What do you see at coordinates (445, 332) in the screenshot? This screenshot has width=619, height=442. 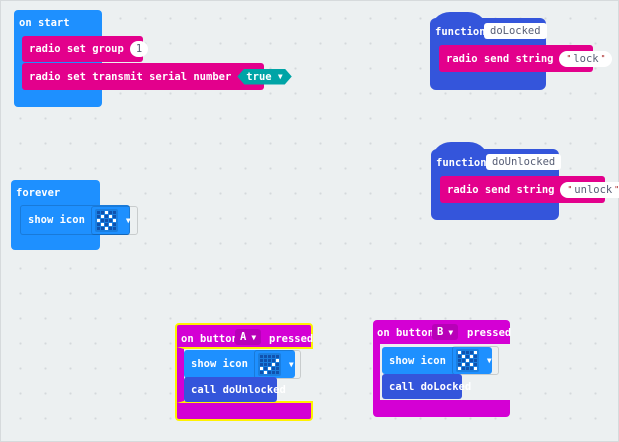 I see `button-b-dropdown: B ▼` at bounding box center [445, 332].